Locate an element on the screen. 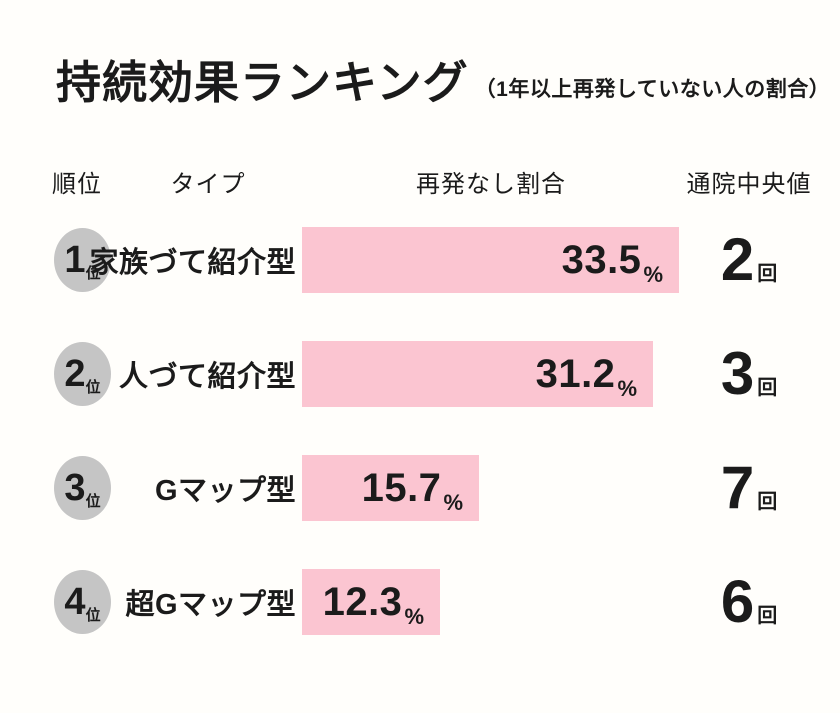 This screenshot has width=840, height=713. table-row: 2 位 人づて紹介型 31.2 % 3 回 is located at coordinates (420, 374).